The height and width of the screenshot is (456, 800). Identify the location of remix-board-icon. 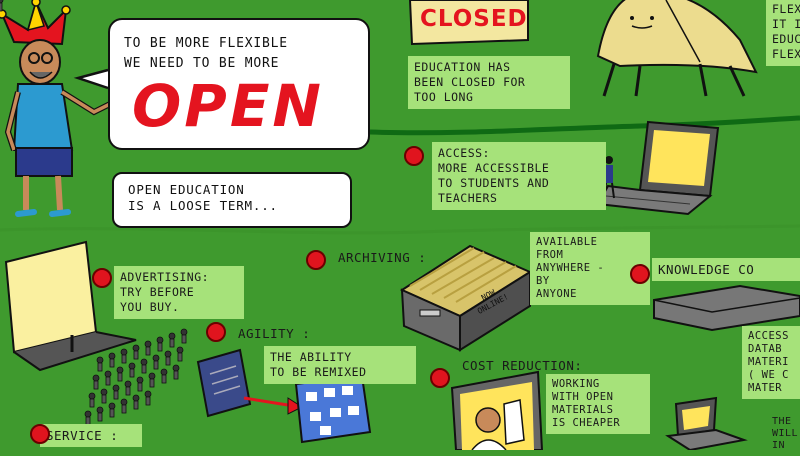
(333, 409).